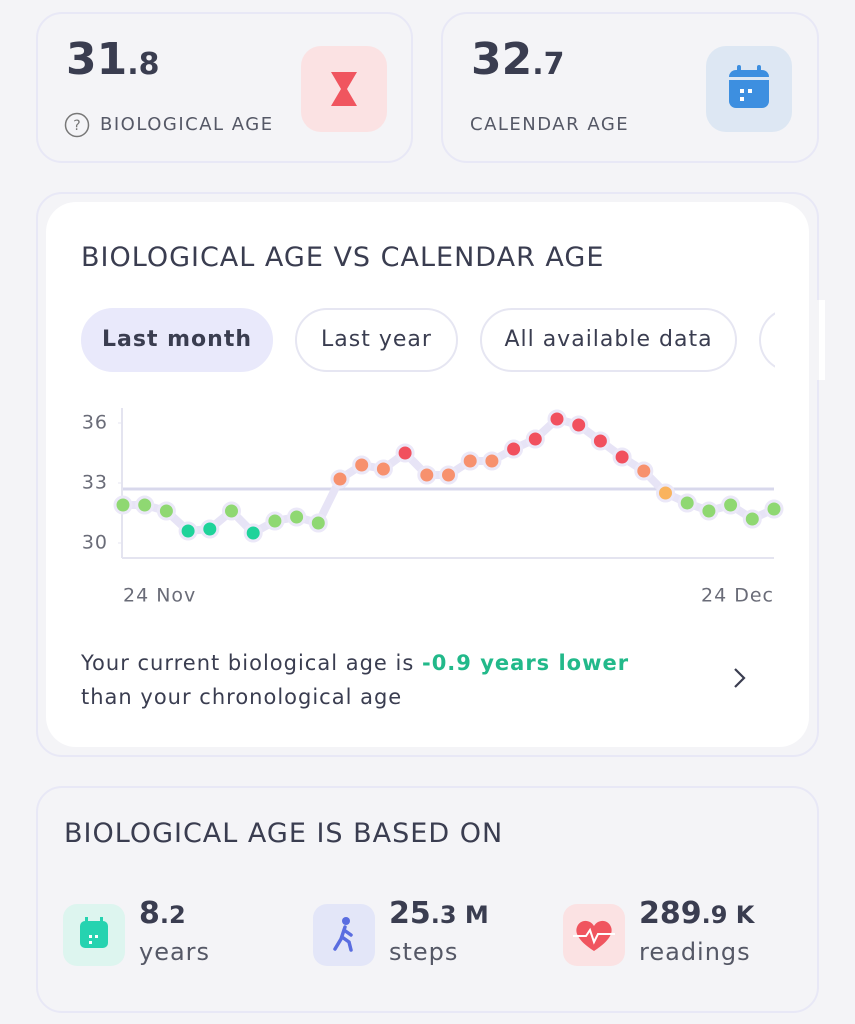 This screenshot has height=1024, width=855. Describe the element at coordinates (594, 935) in the screenshot. I see `heart-icon` at that location.